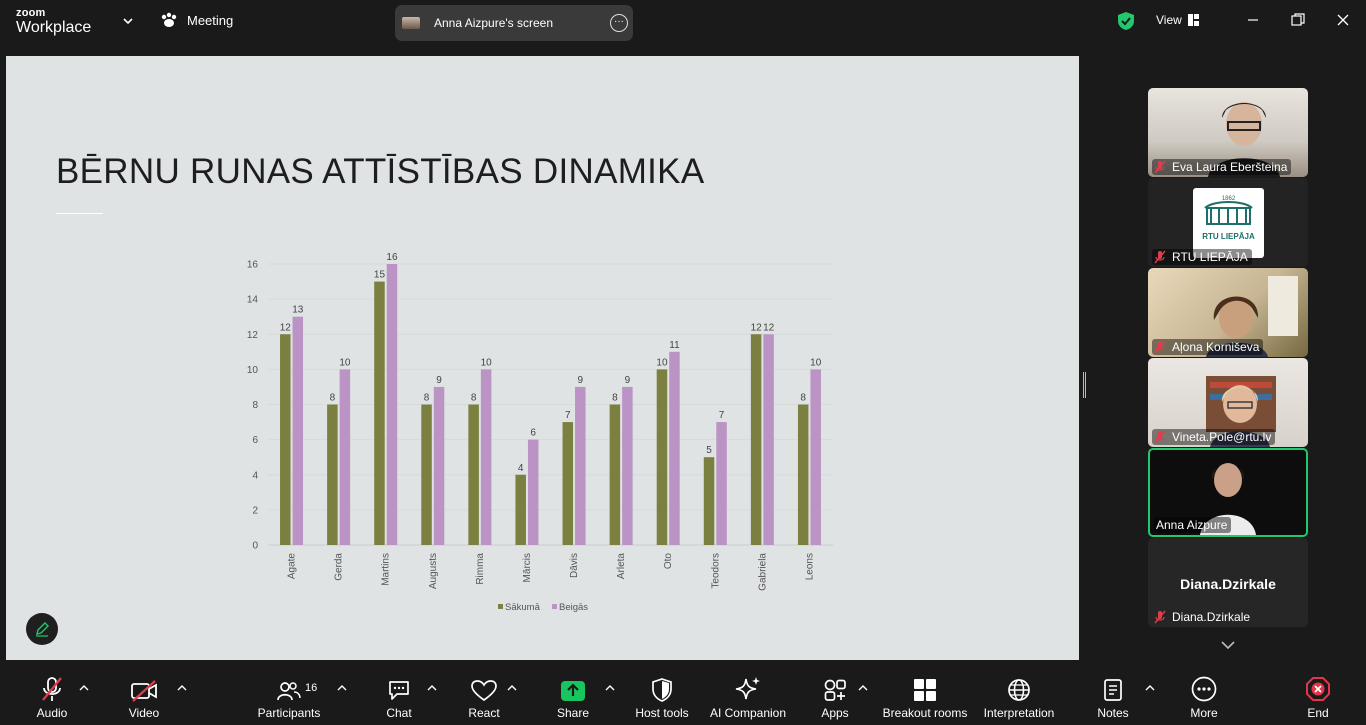  Describe the element at coordinates (1210, 257) in the screenshot. I see `participant-name-text: RTU LIEPĀJA` at that location.